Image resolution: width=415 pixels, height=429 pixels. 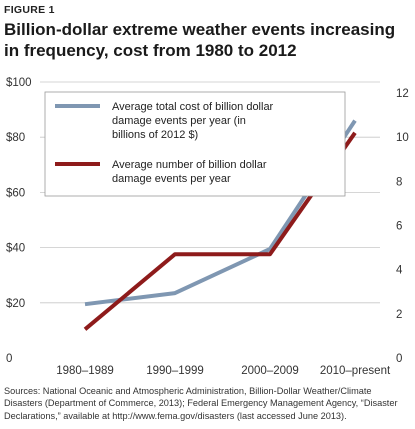 What do you see at coordinates (85, 371) in the screenshot?
I see `x-tick-label: 1980–1989` at bounding box center [85, 371].